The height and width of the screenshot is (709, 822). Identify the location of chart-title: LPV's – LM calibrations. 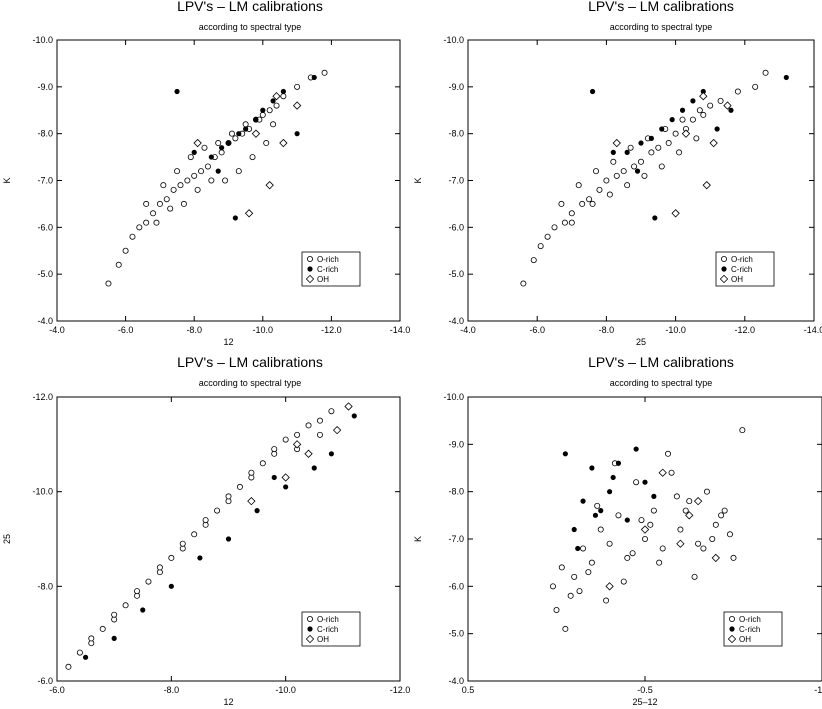
(250, 7).